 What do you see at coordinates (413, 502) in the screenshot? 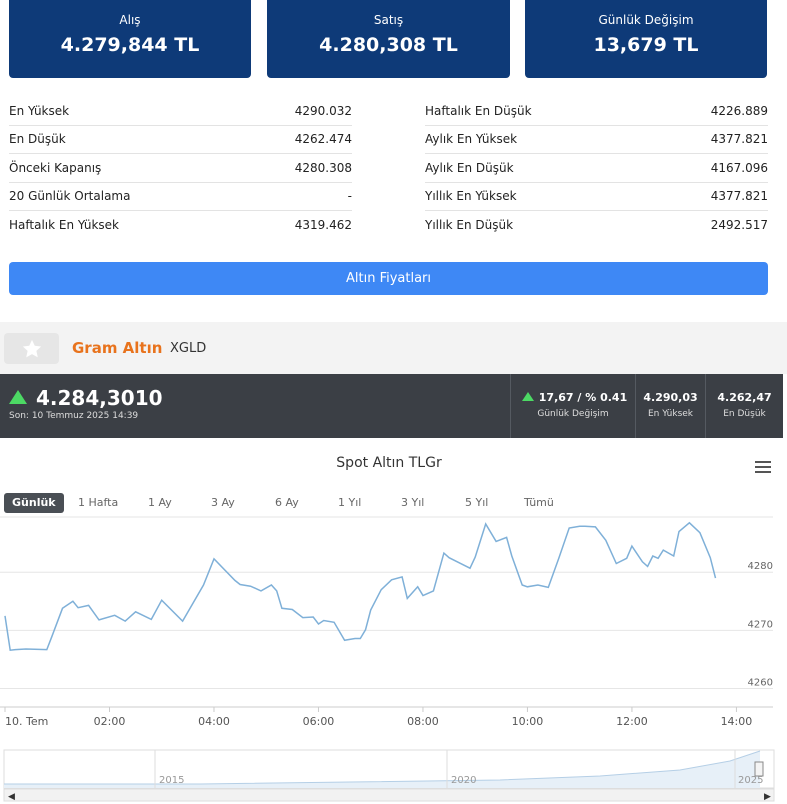
I see `range-3-years: 3 Yıl` at bounding box center [413, 502].